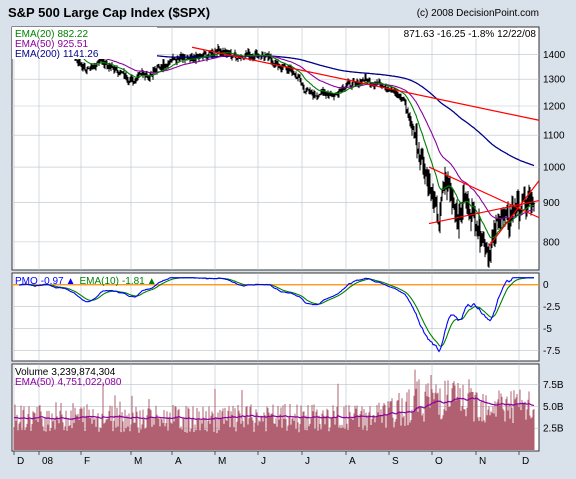  Describe the element at coordinates (57, 54) in the screenshot. I see `ema200-legend: EMA(200) 1141.26` at that location.